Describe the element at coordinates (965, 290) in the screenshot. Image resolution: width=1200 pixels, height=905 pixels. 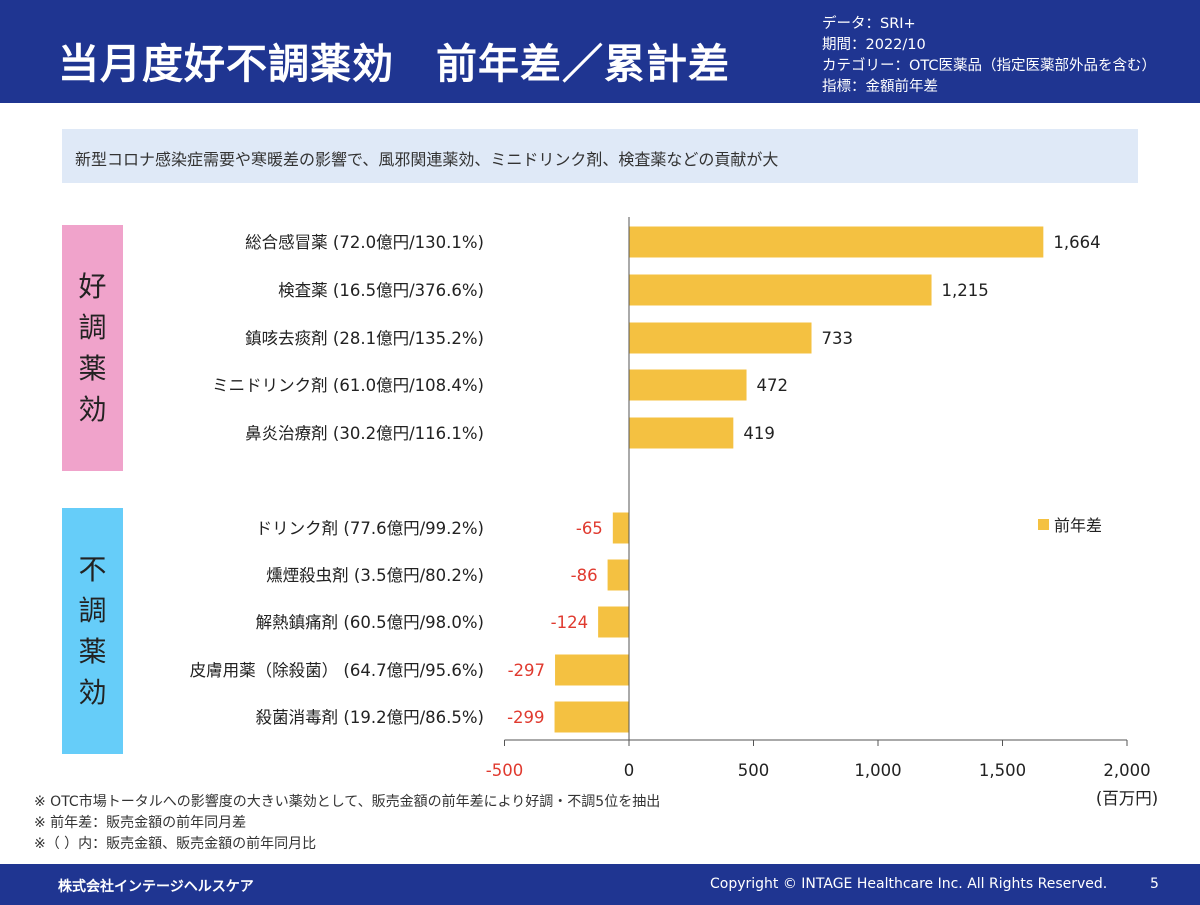
I see `data-label: 1,215` at that location.